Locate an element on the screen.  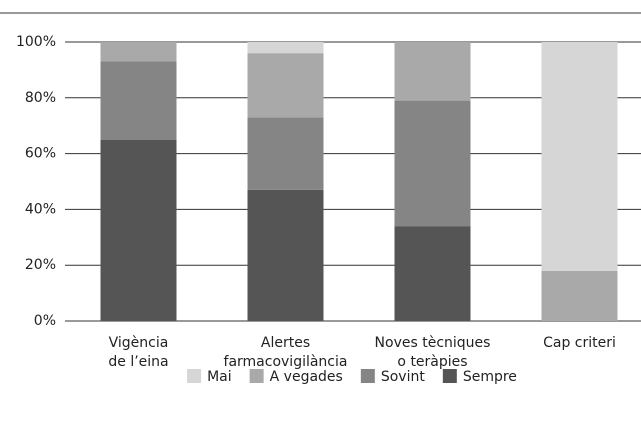
y-tick-label: 100% is located at coordinates (36, 42).